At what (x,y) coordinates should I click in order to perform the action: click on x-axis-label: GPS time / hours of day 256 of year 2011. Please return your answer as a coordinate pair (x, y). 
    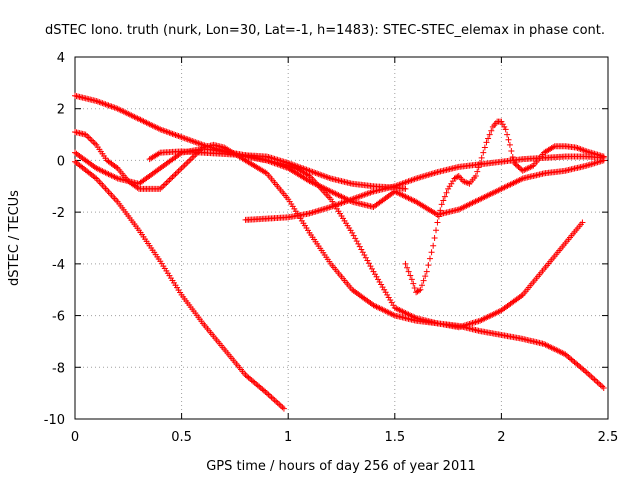
    Looking at the image, I should click on (341, 466).